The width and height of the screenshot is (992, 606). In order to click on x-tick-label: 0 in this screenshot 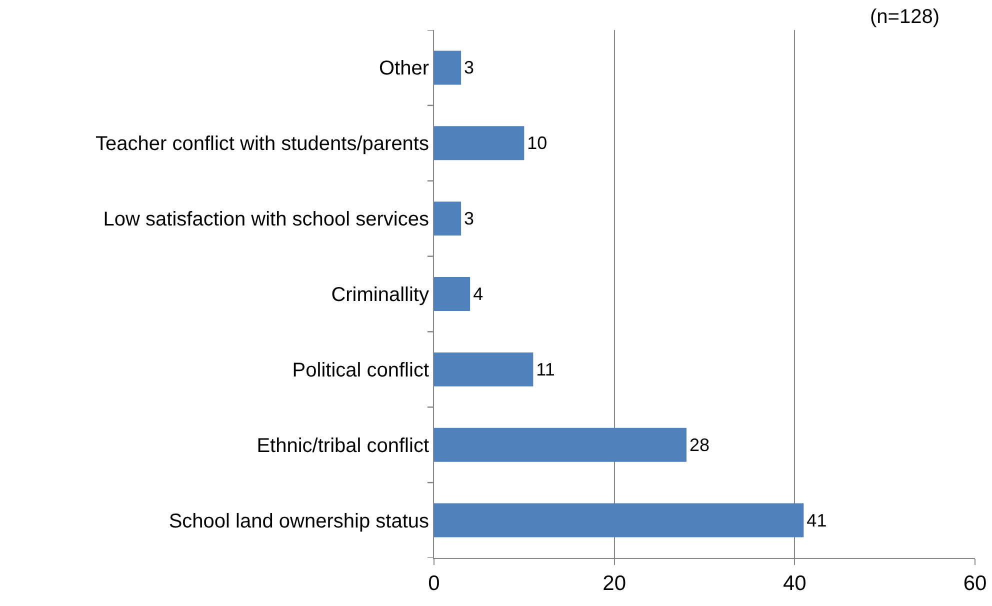, I will do `click(434, 584)`.